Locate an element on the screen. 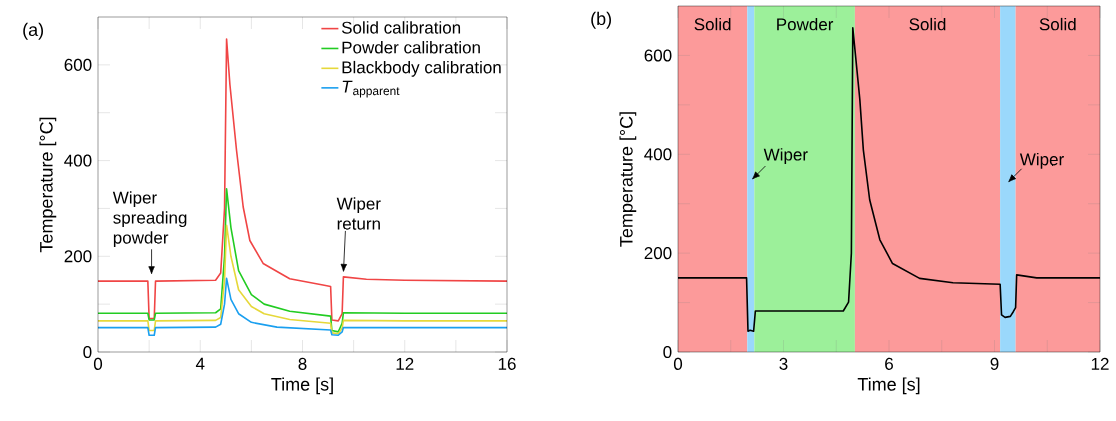 The height and width of the screenshot is (421, 1116). legend-label: Blackbody calibration is located at coordinates (421, 68).